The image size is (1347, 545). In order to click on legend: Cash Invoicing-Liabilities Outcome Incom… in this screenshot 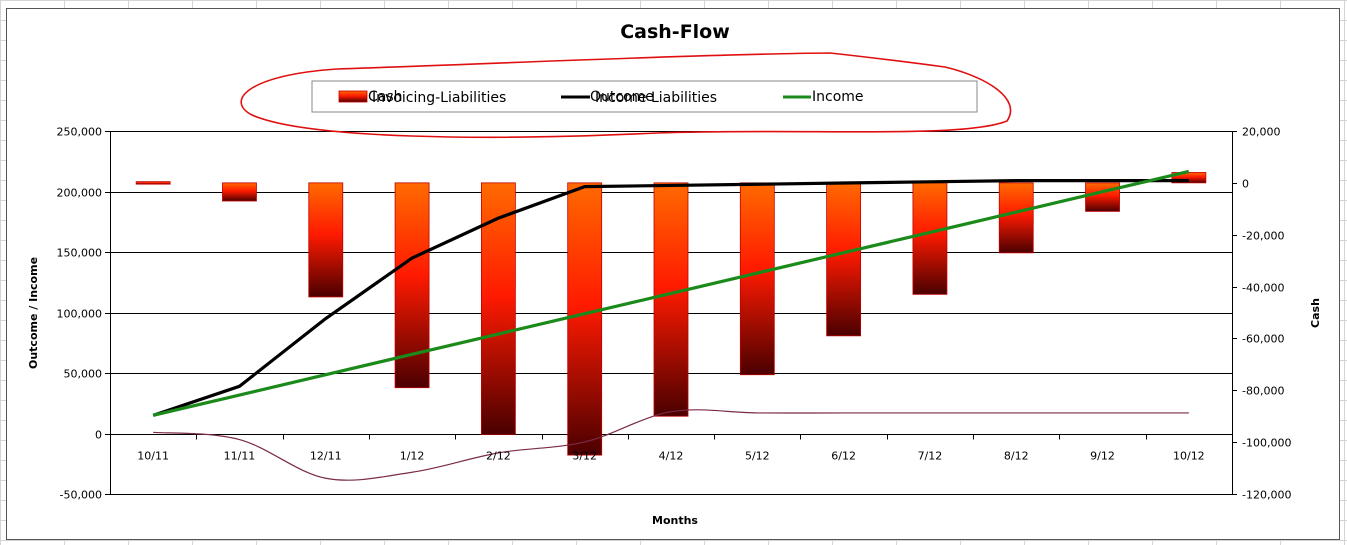, I will do `click(644, 96)`.